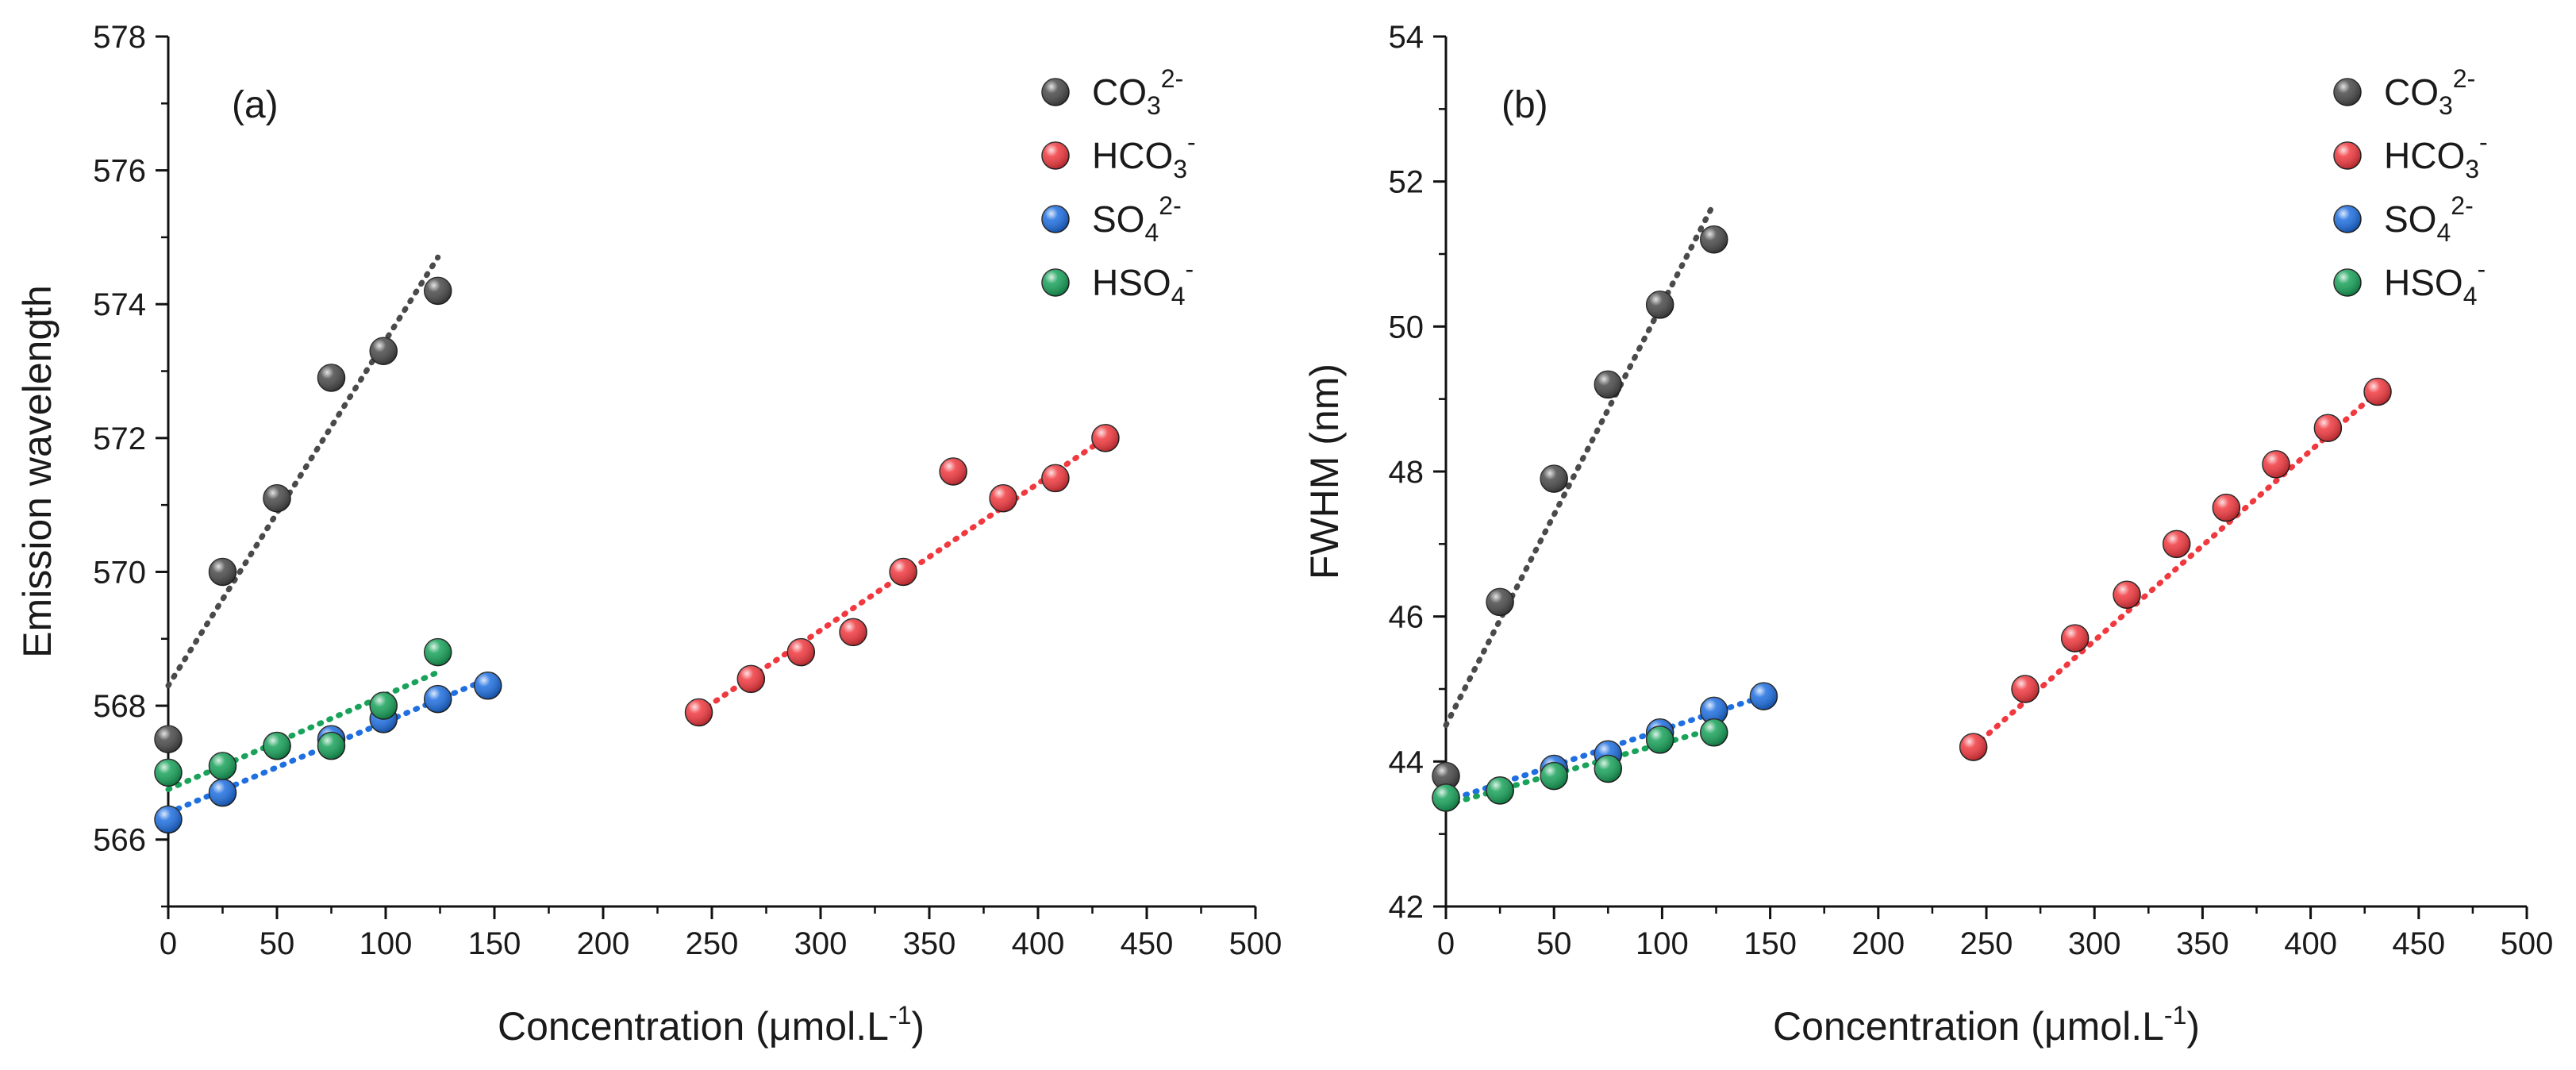  Describe the element at coordinates (120, 572) in the screenshot. I see `y-tick-label: 570` at that location.